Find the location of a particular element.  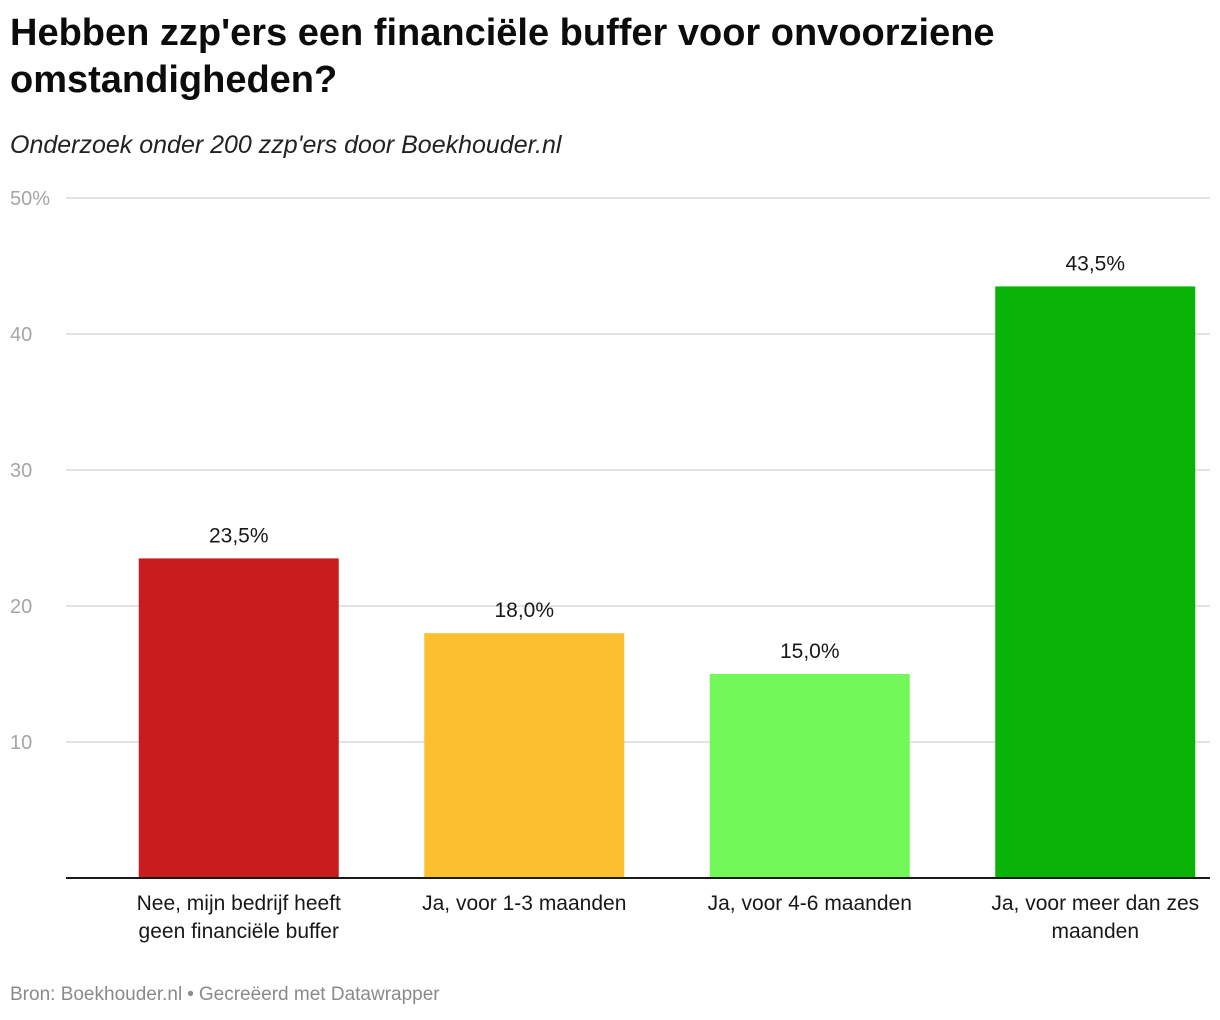

bar-value-label: 18,0% is located at coordinates (524, 610).